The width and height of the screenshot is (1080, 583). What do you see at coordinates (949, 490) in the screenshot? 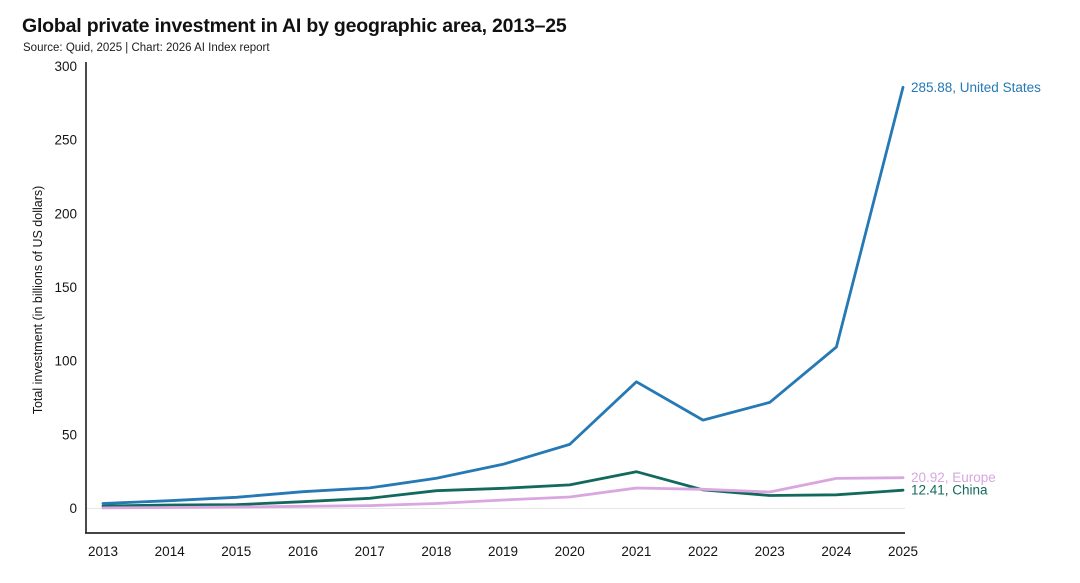
I see `series-end-label-china: 12.41, China` at bounding box center [949, 490].